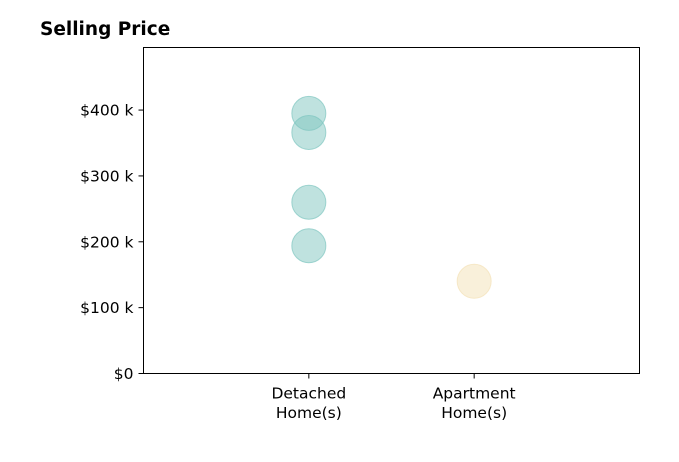  What do you see at coordinates (106, 242) in the screenshot?
I see `y-tick-label: $200 k` at bounding box center [106, 242].